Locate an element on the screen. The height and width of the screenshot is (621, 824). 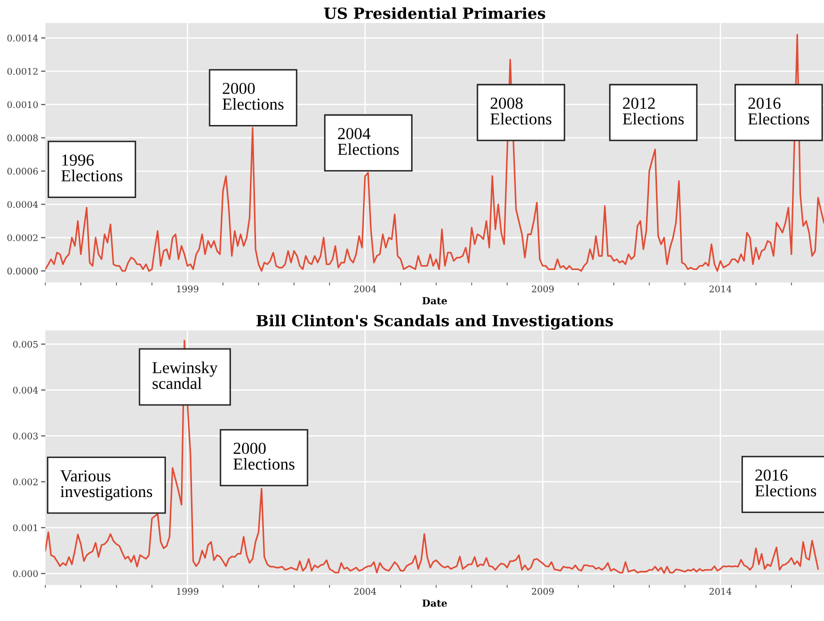
y-tick-label: 0.001 is located at coordinates (25, 528).